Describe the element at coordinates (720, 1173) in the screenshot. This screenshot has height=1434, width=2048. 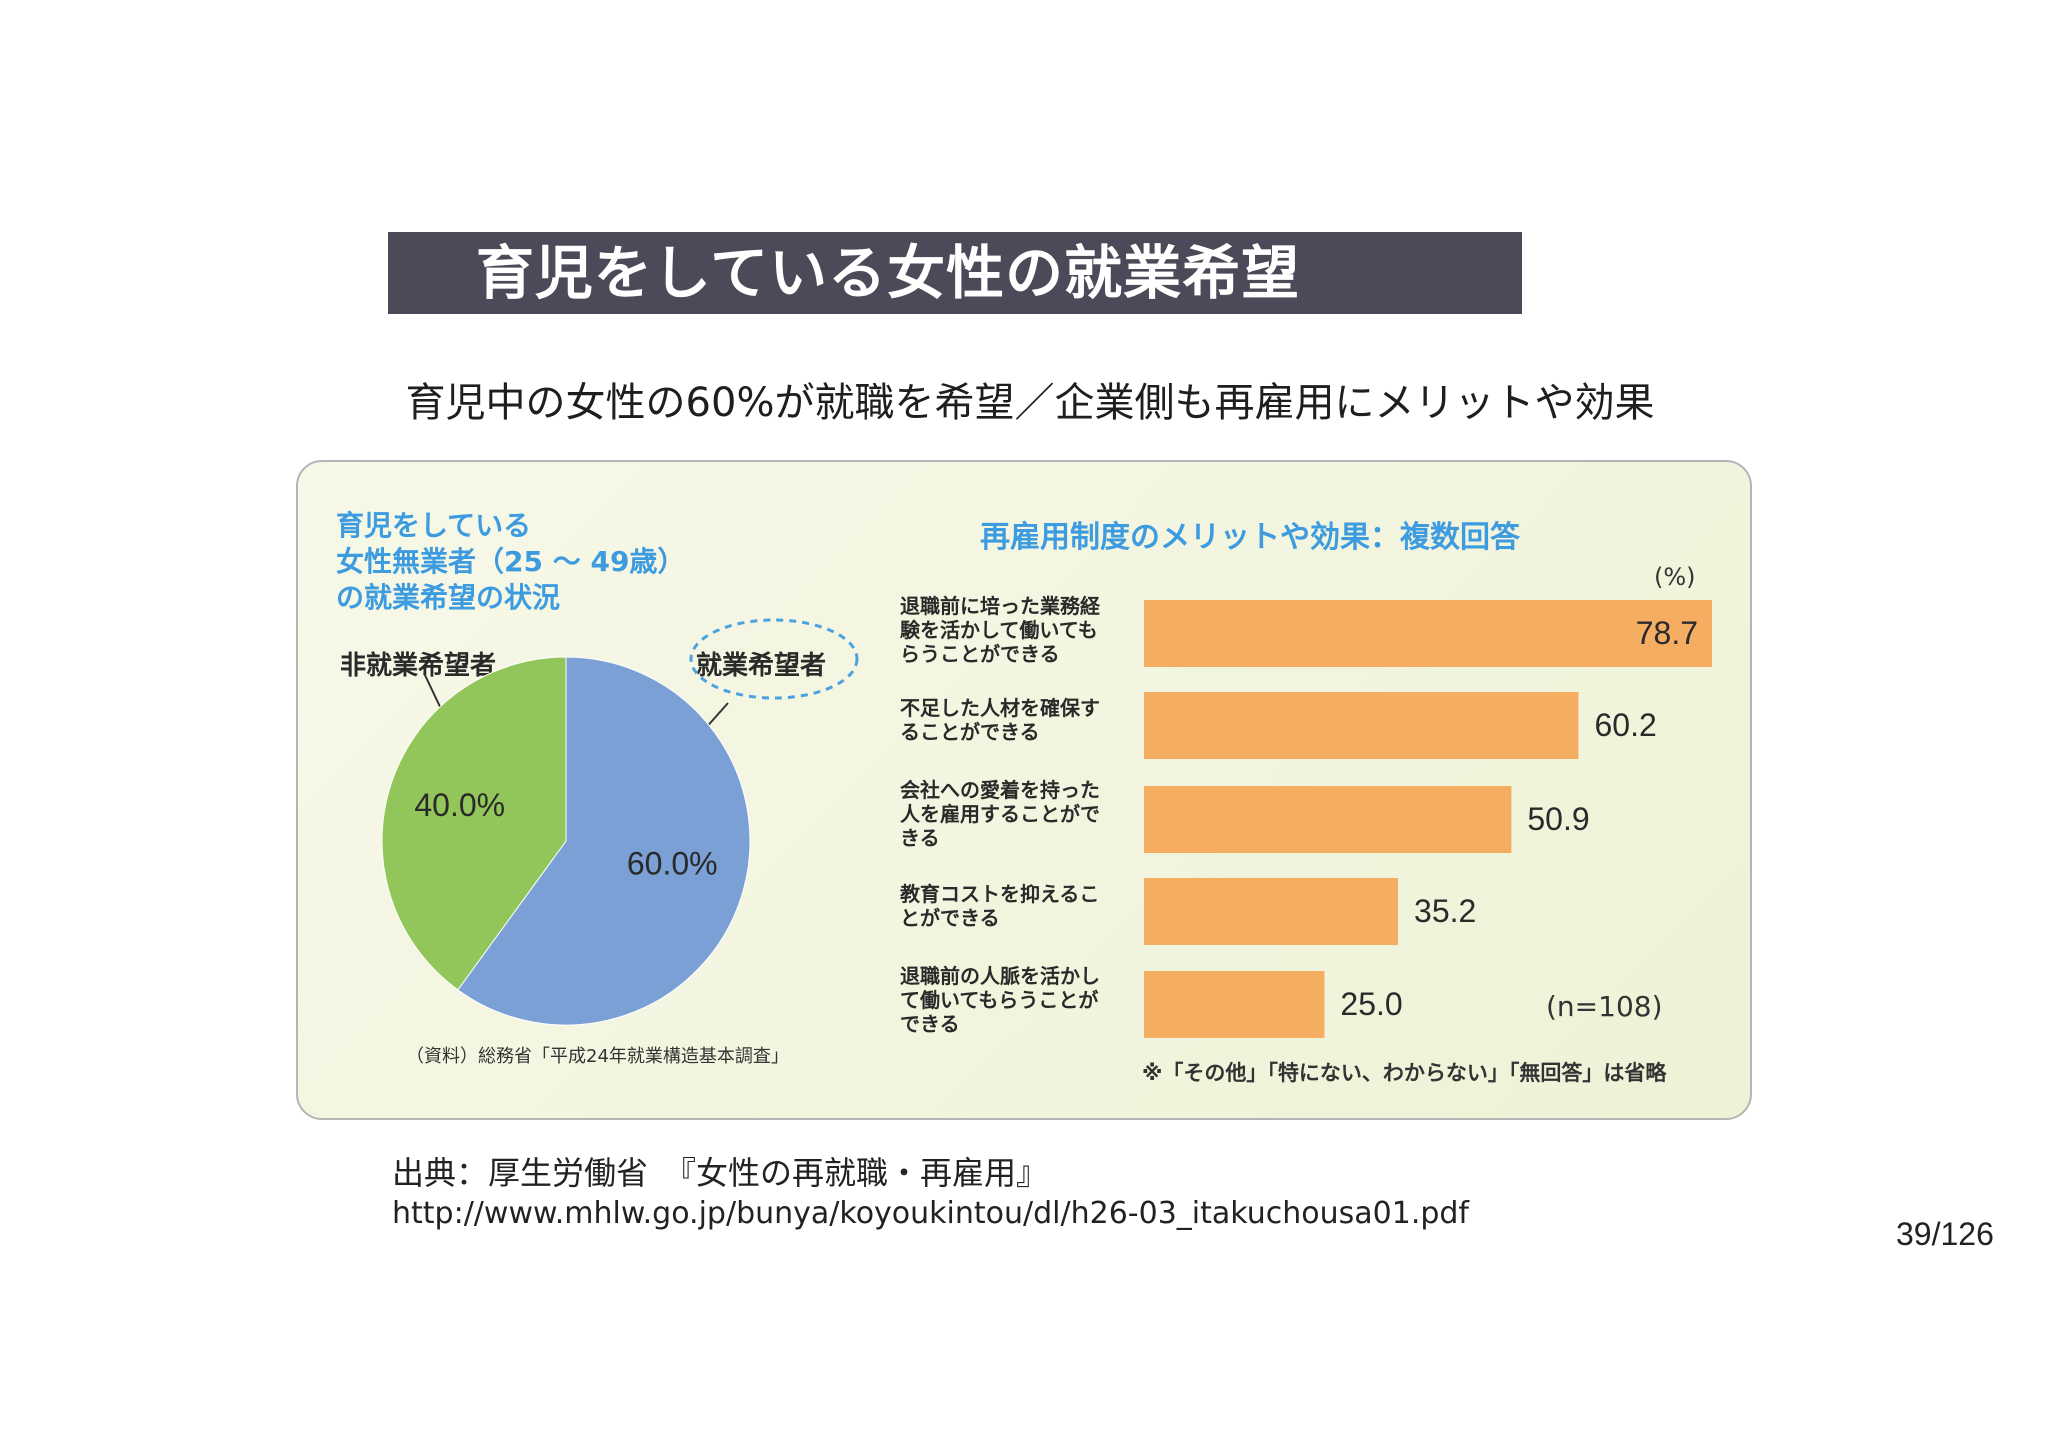
I see `source-citation: 出典：厚生労働省 『女性の再就職・再雇用』` at that location.